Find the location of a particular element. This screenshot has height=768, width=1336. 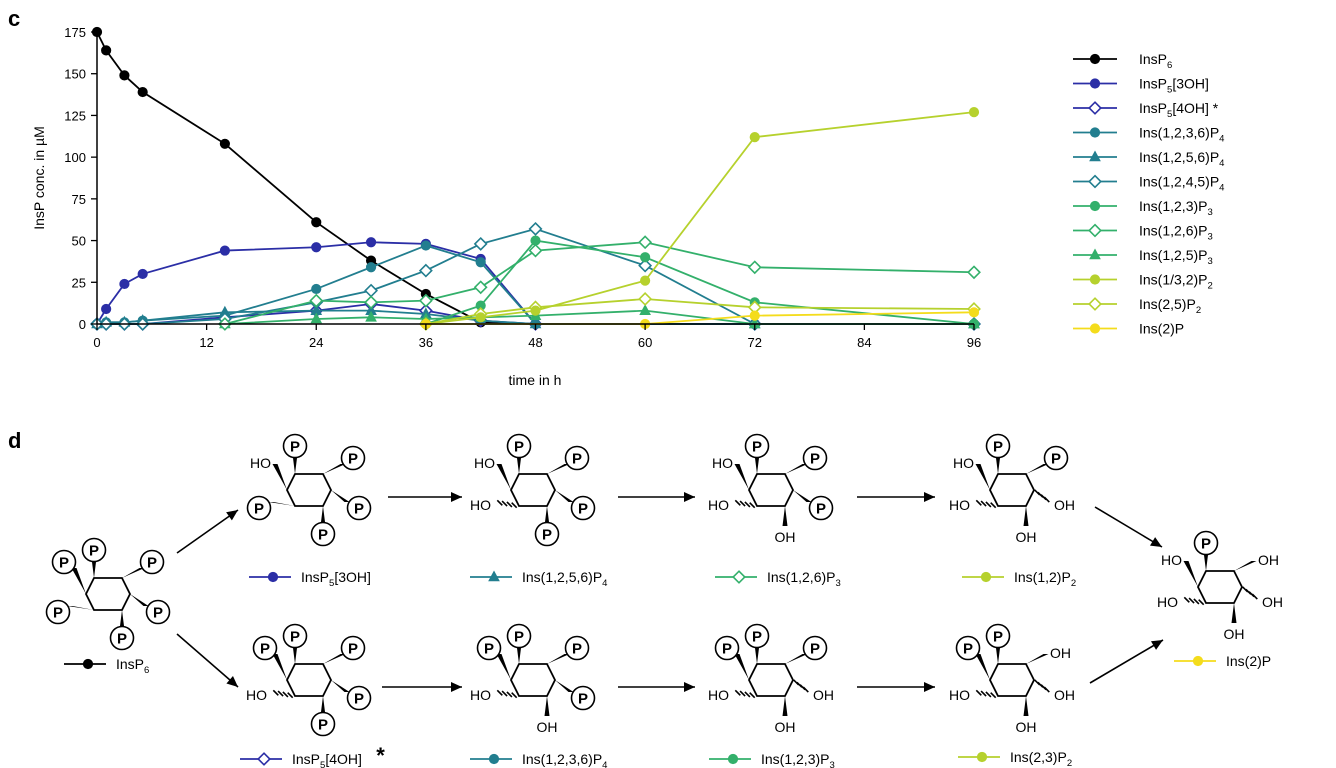

compound-label: Ins(1,2,3)P3 is located at coordinates (798, 759).